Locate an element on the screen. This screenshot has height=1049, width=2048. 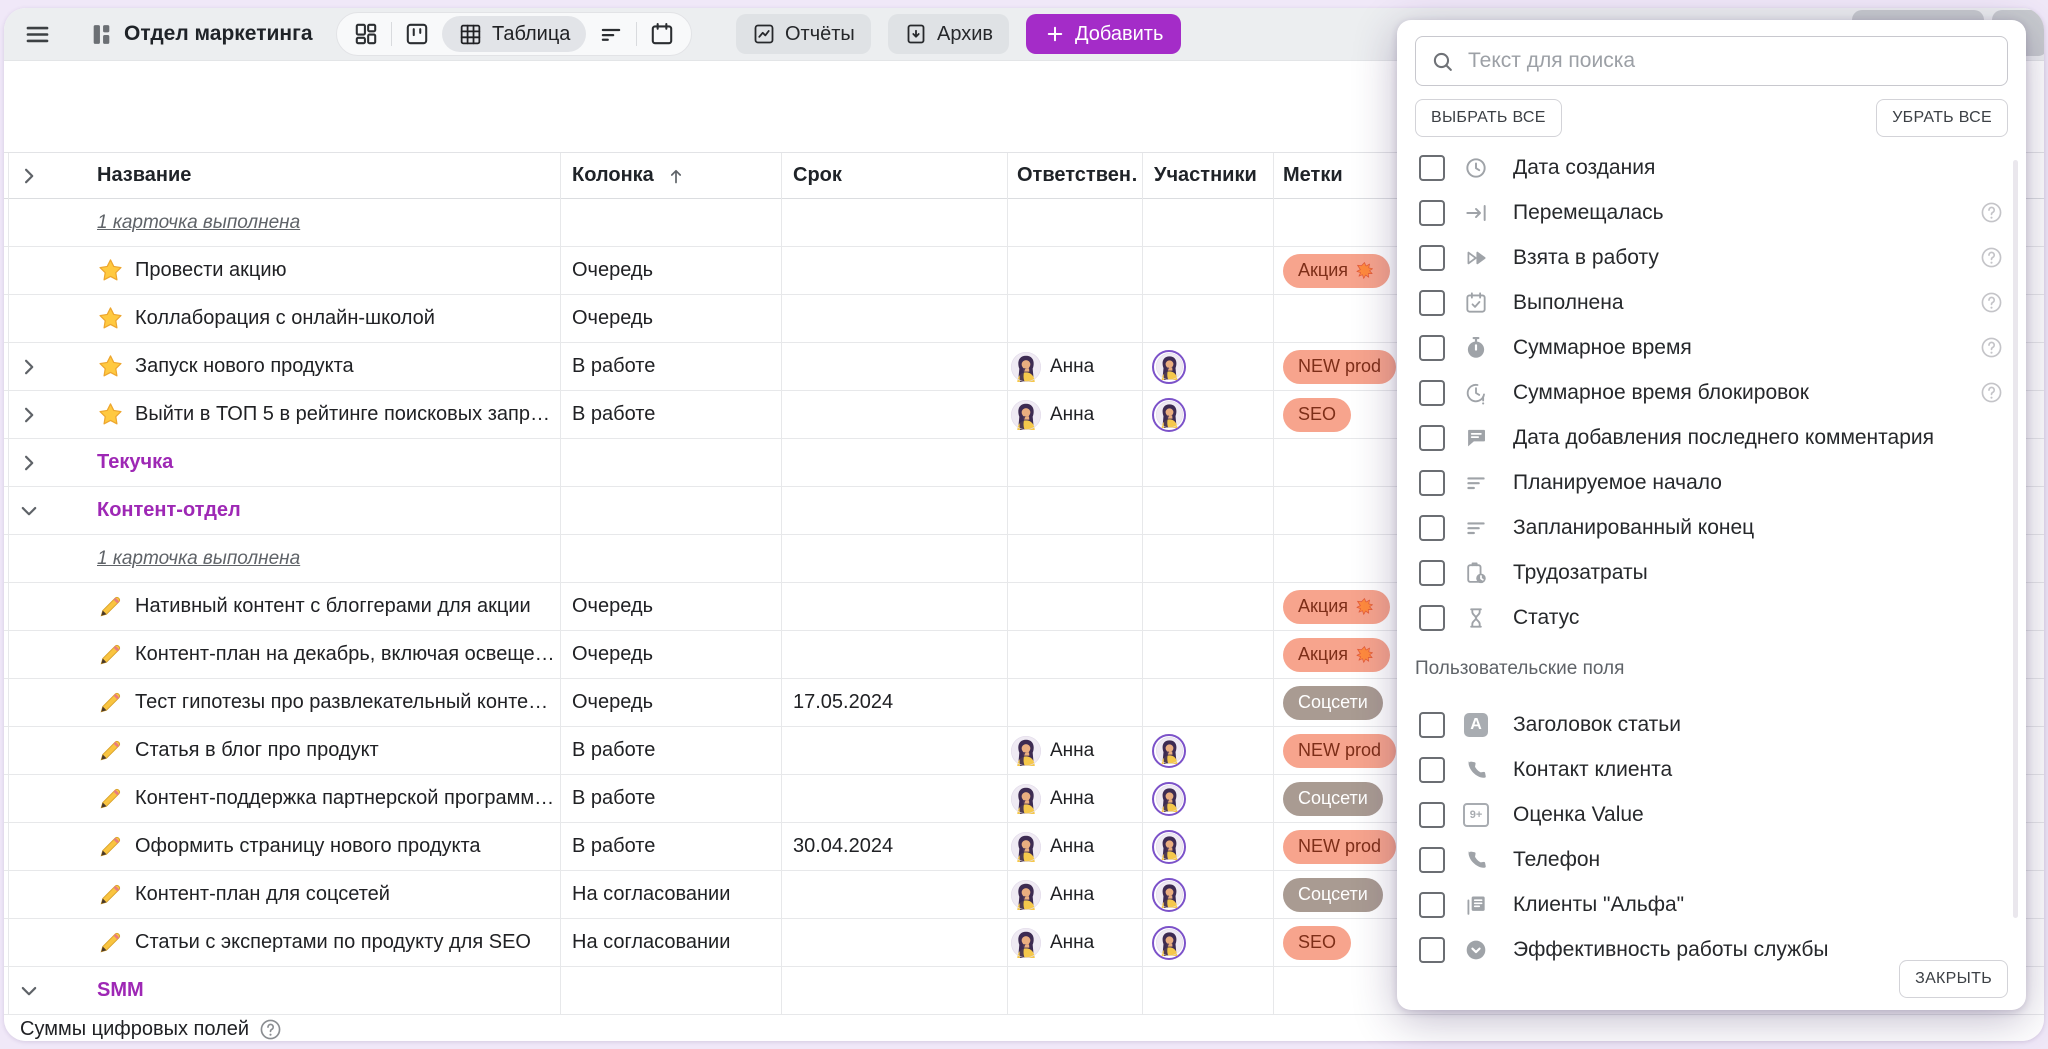
column-header-labels: Метки is located at coordinates (1656, 175).